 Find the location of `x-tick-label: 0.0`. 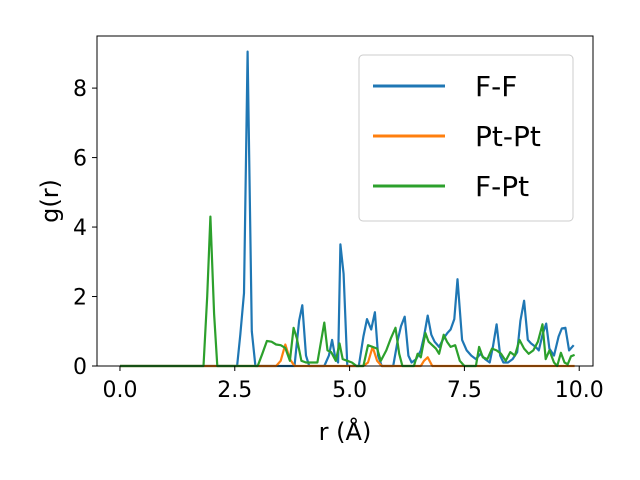

x-tick-label: 0.0 is located at coordinates (119, 390).